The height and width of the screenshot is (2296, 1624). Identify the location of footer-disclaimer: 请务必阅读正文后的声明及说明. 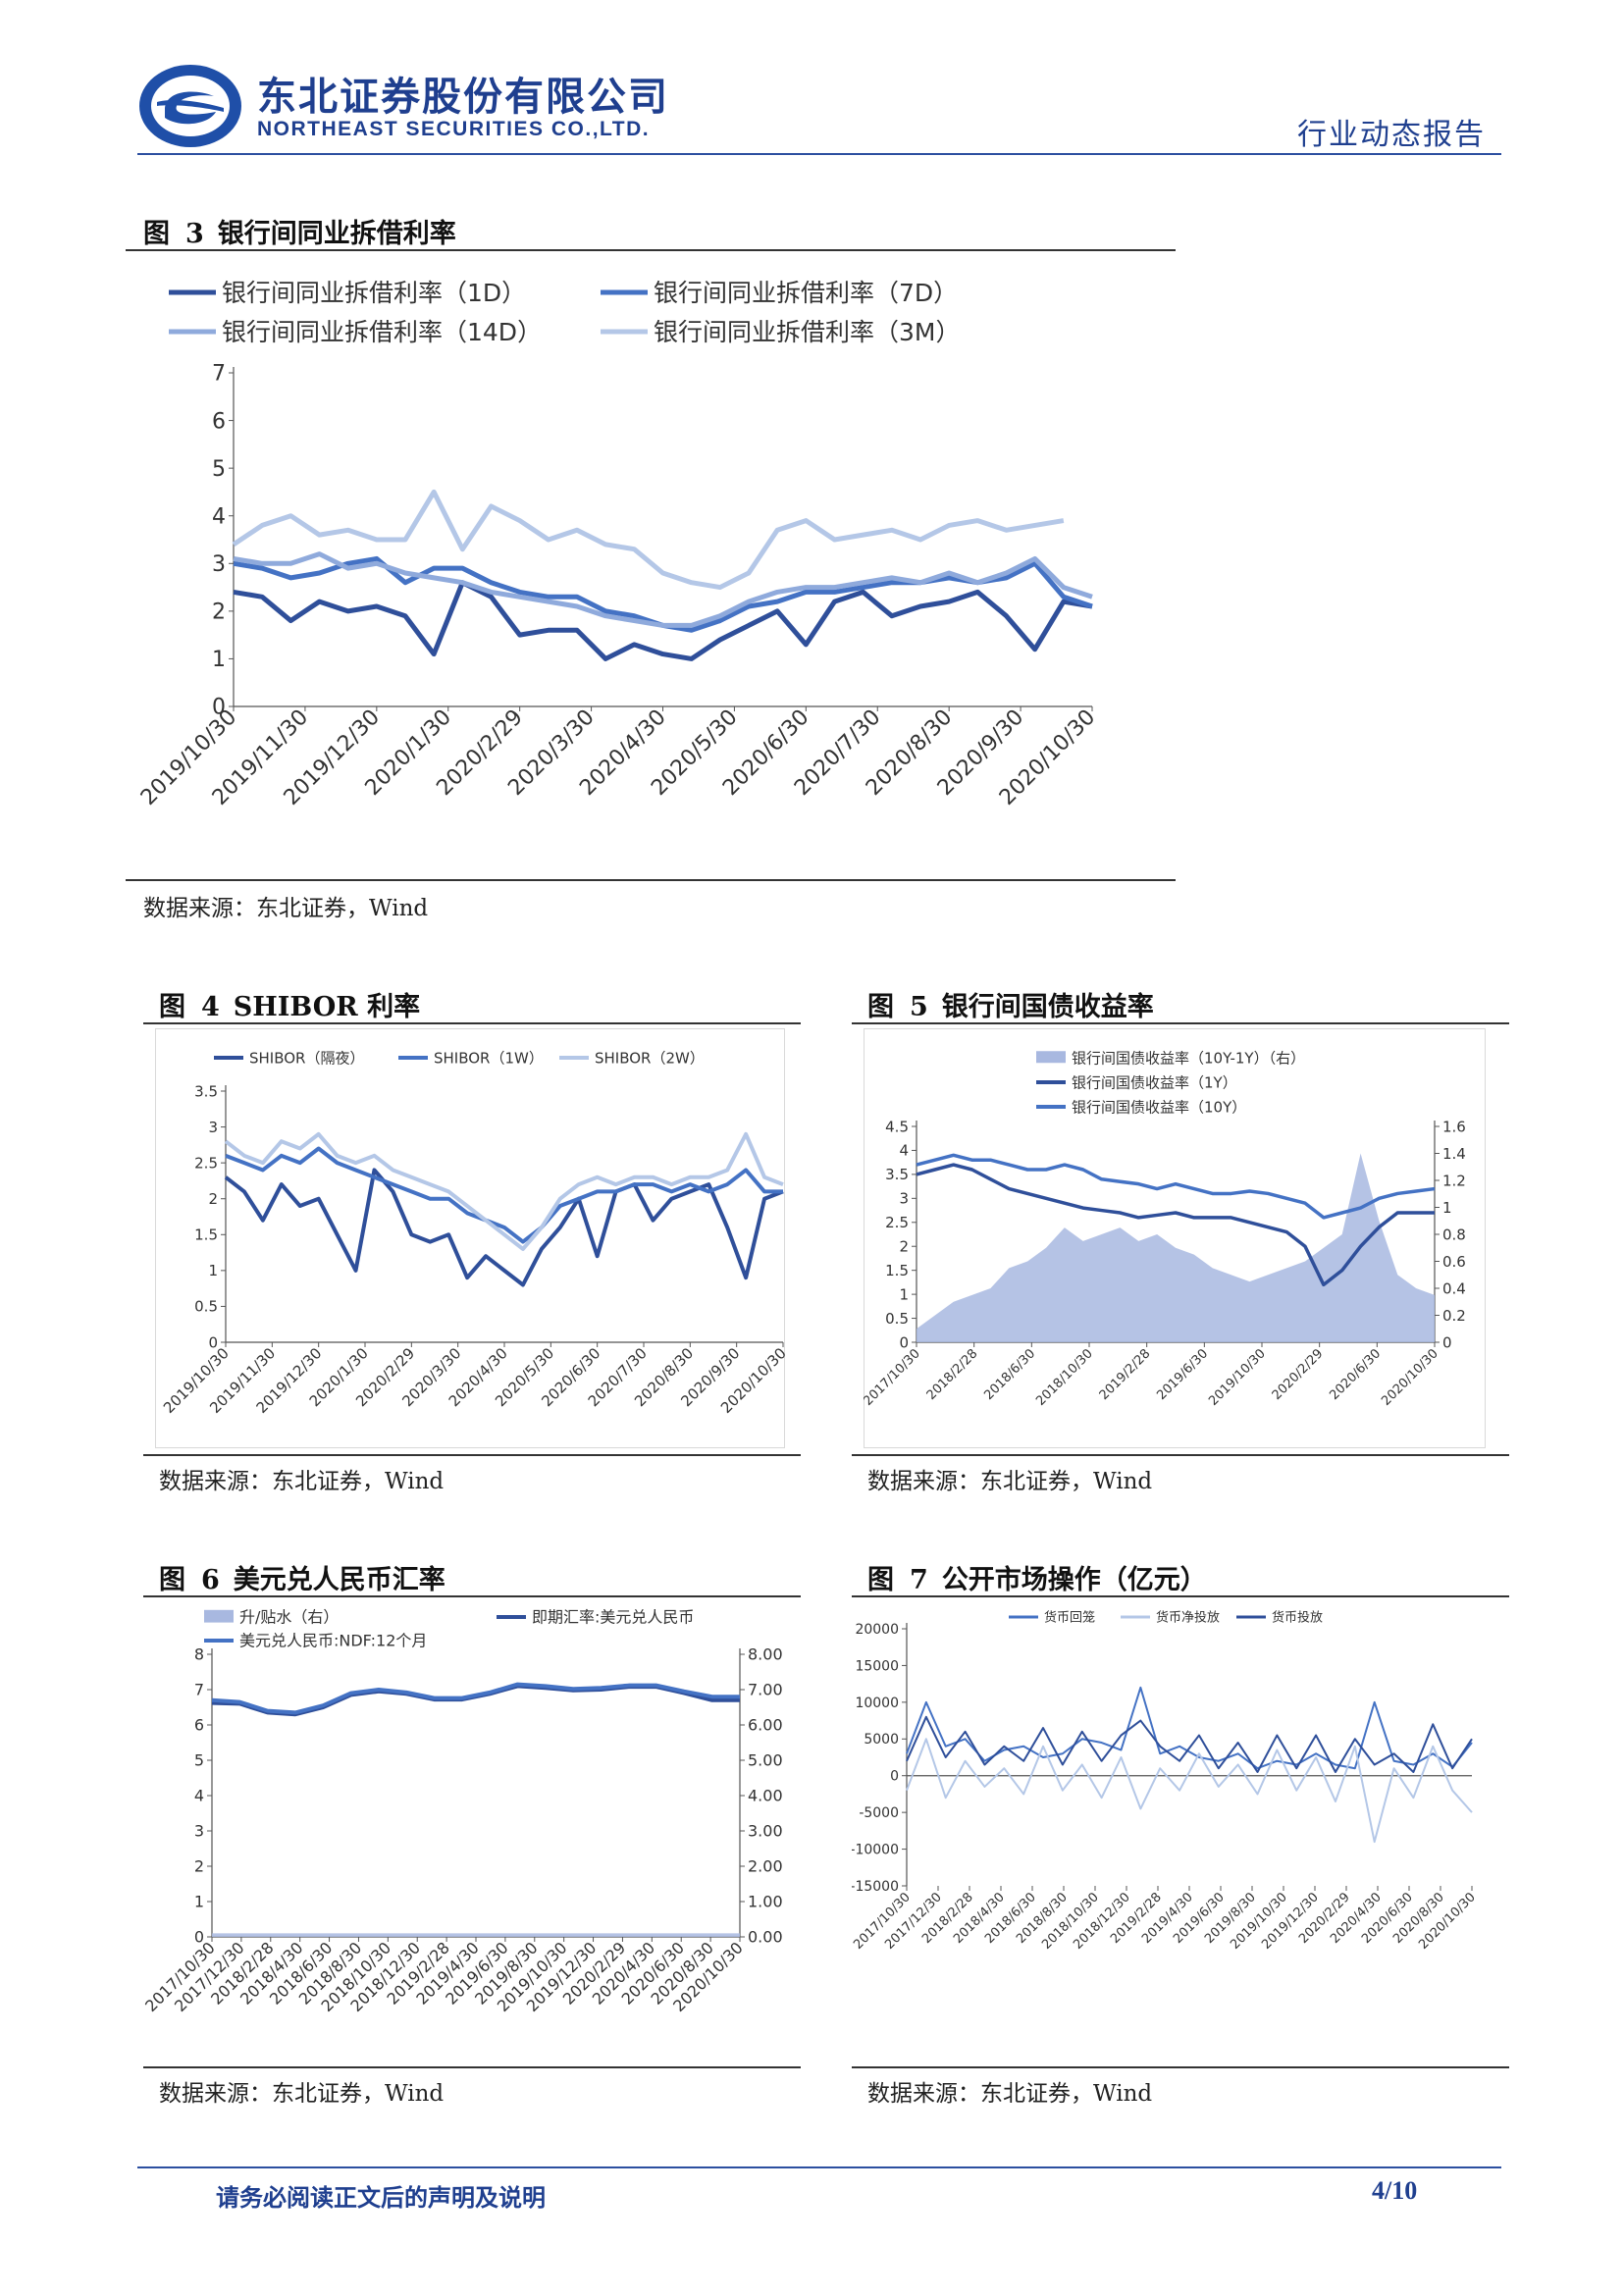
(381, 2197).